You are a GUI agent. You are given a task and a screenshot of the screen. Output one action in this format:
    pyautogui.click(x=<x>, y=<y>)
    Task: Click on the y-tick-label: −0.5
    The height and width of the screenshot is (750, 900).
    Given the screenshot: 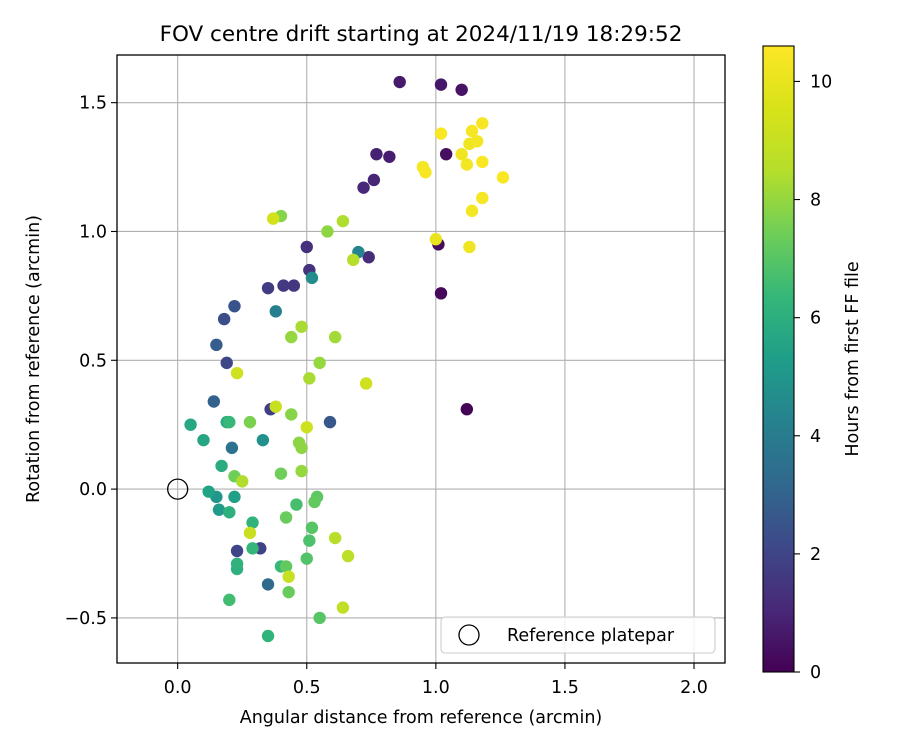 What is the action you would take?
    pyautogui.click(x=86, y=619)
    